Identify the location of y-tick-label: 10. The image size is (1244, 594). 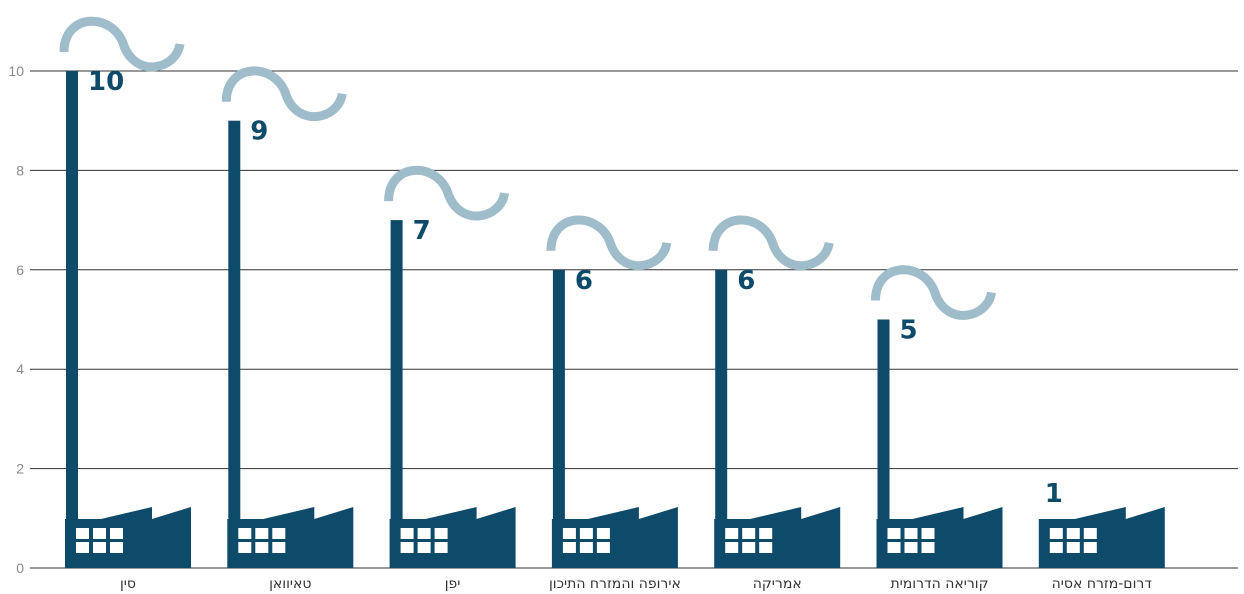
(16, 71).